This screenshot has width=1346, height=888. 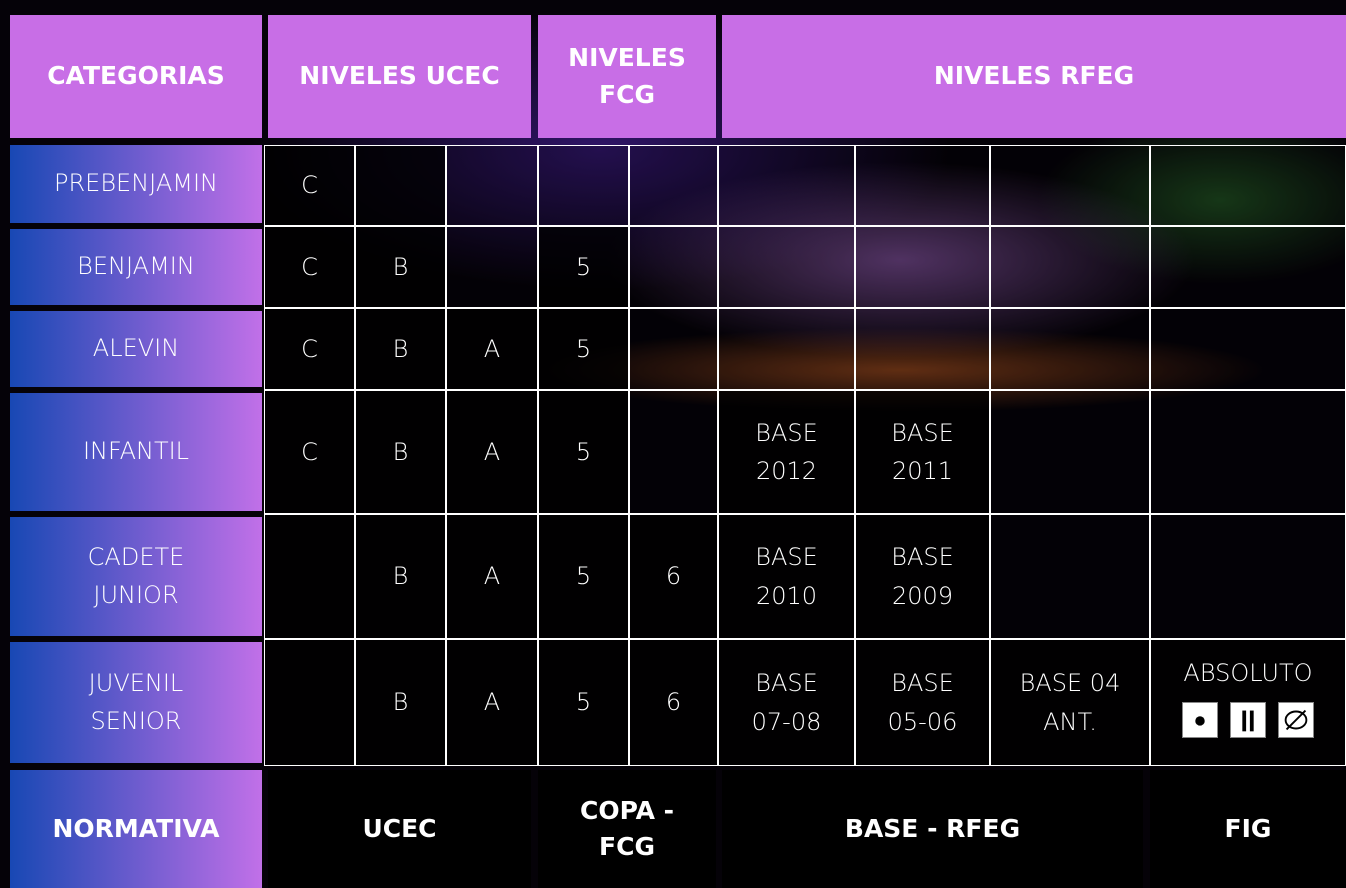 I want to click on cell-text: BASE - RFEG, so click(x=932, y=828).